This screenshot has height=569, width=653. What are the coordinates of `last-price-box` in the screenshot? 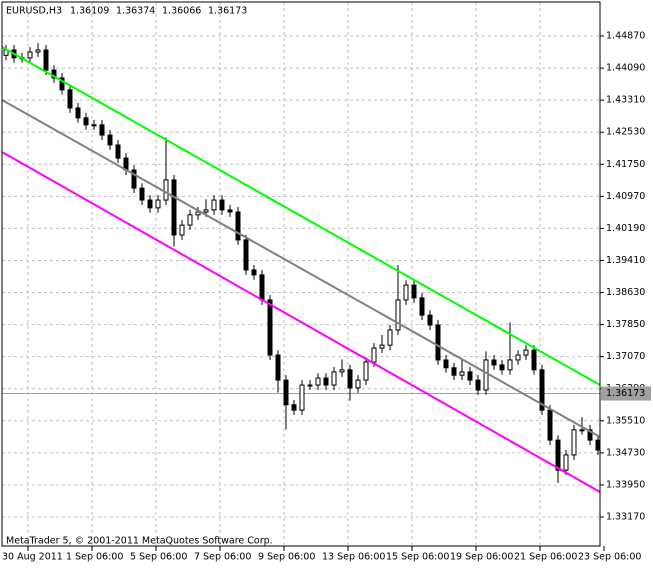 It's located at (626, 393).